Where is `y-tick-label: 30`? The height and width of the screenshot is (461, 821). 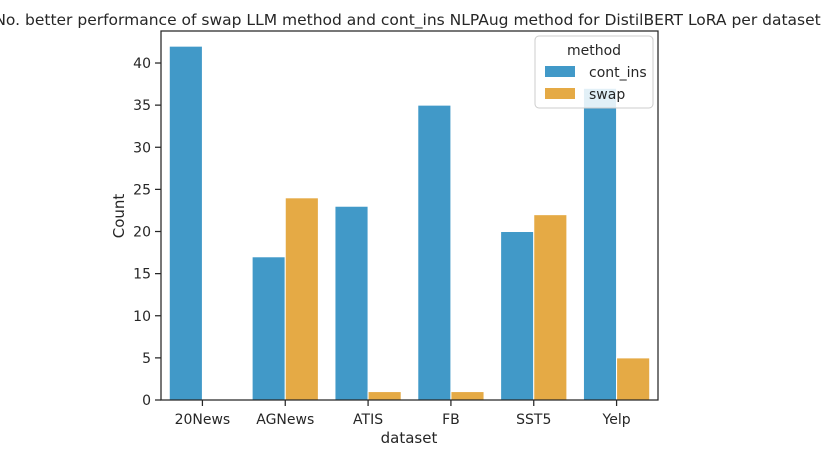
y-tick-label: 30 is located at coordinates (142, 148).